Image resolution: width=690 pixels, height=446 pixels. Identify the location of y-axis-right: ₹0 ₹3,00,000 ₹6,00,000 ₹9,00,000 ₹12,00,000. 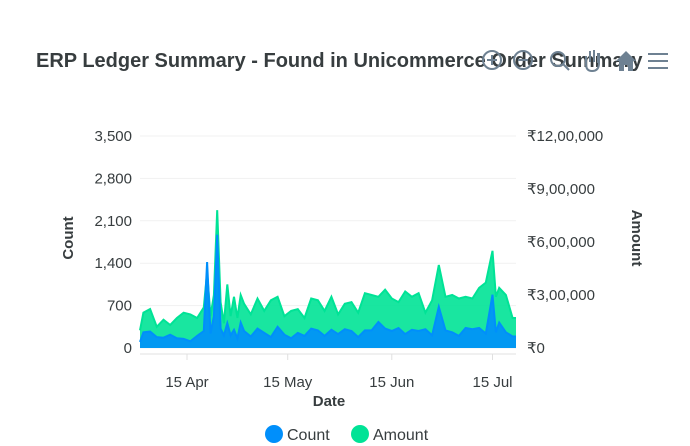
(565, 242).